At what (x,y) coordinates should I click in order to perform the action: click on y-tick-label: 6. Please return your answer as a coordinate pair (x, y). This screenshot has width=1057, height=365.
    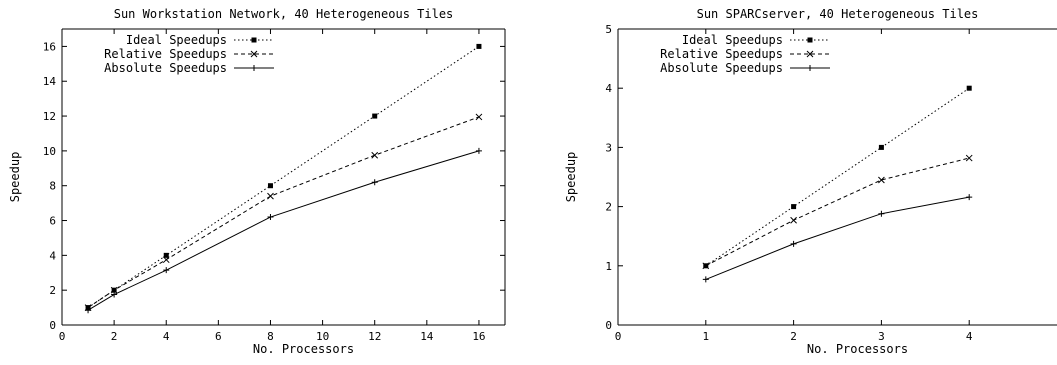
    Looking at the image, I should click on (52, 221).